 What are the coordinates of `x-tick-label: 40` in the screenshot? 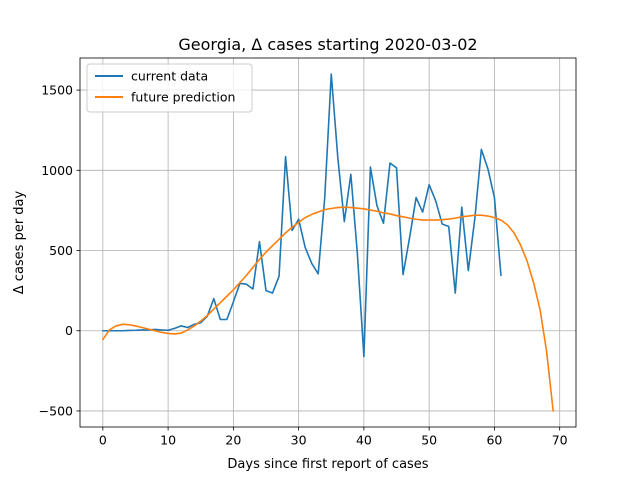 It's located at (364, 440).